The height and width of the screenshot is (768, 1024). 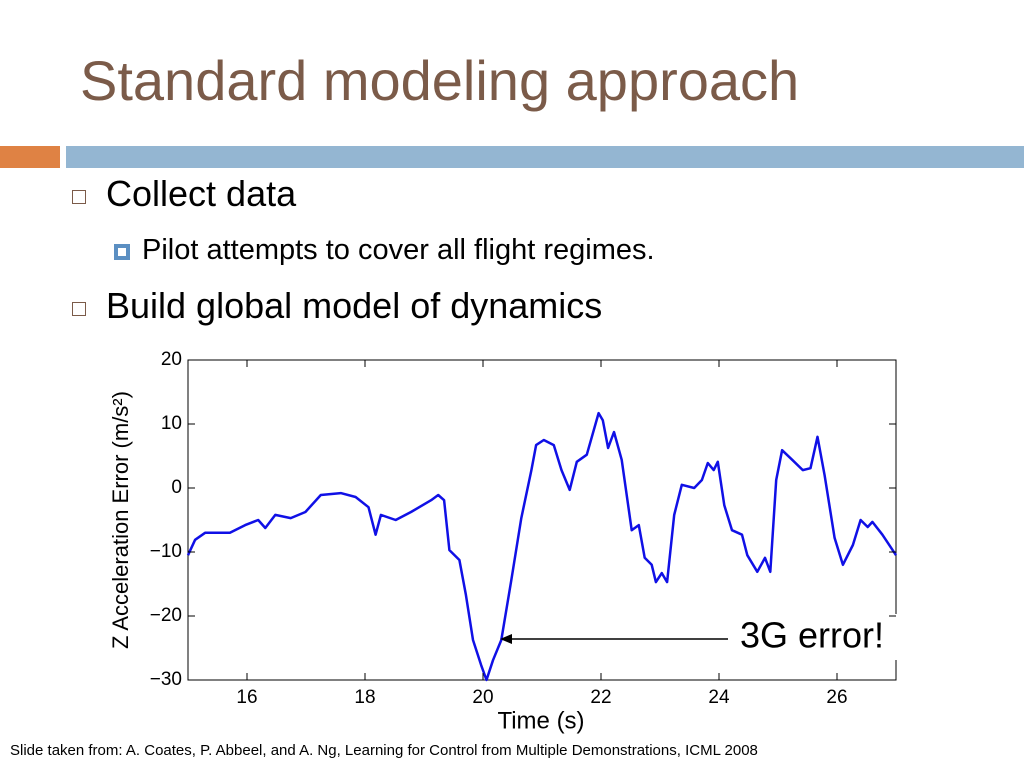 What do you see at coordinates (540, 720) in the screenshot?
I see `x-axis-label: Time (s)` at bounding box center [540, 720].